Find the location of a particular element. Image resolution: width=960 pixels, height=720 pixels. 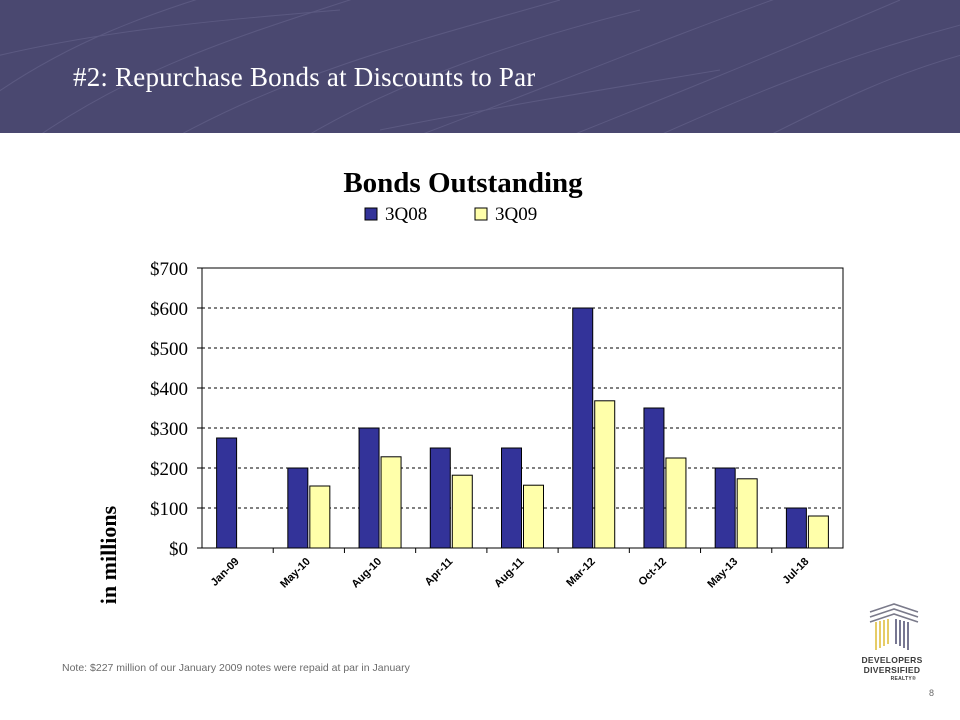

x-tick-label: Aug-11 is located at coordinates (509, 573).